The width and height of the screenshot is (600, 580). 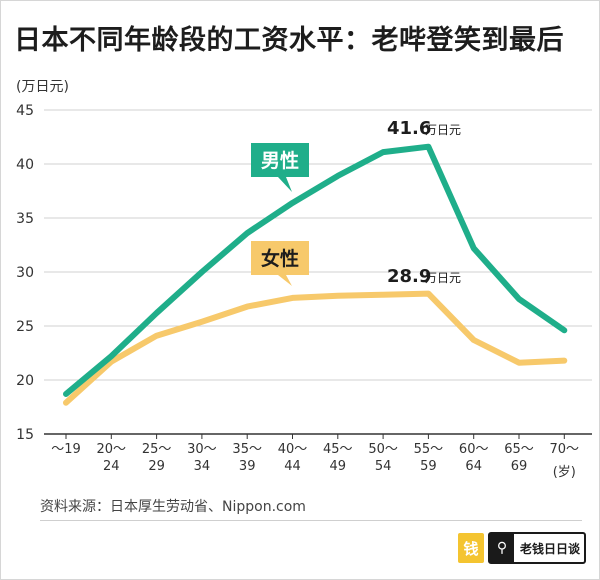 What do you see at coordinates (443, 130) in the screenshot?
I see `male-peak-unit: 万日元` at bounding box center [443, 130].